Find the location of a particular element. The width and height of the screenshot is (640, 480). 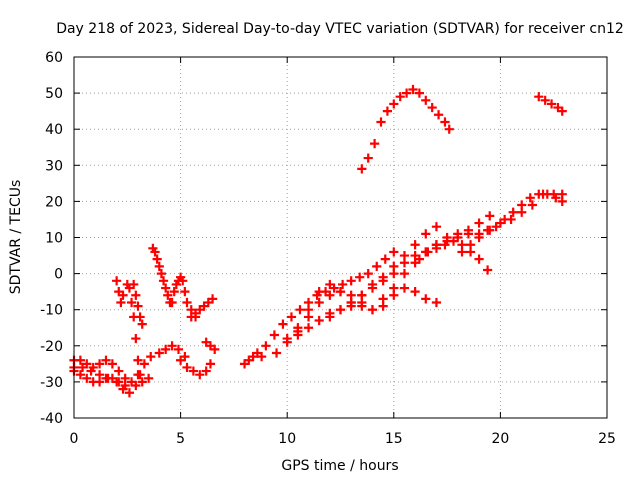

y-tick-label: 20 is located at coordinates (54, 202).